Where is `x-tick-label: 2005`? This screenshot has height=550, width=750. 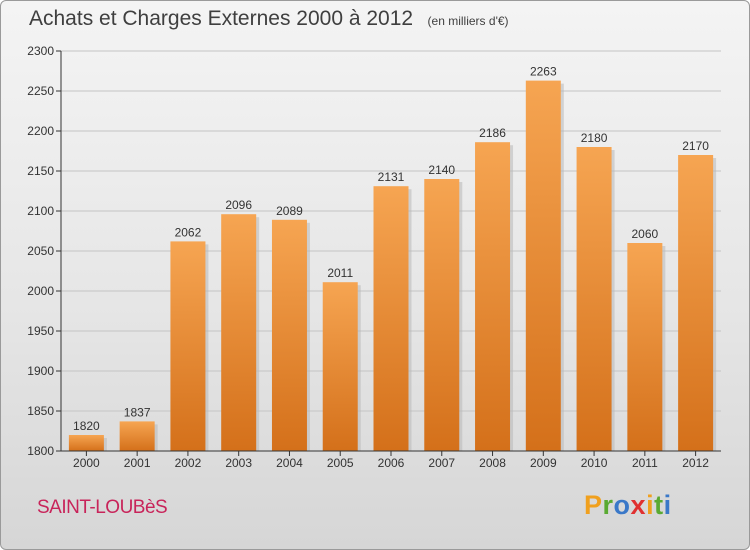 x-tick-label: 2005 is located at coordinates (340, 463).